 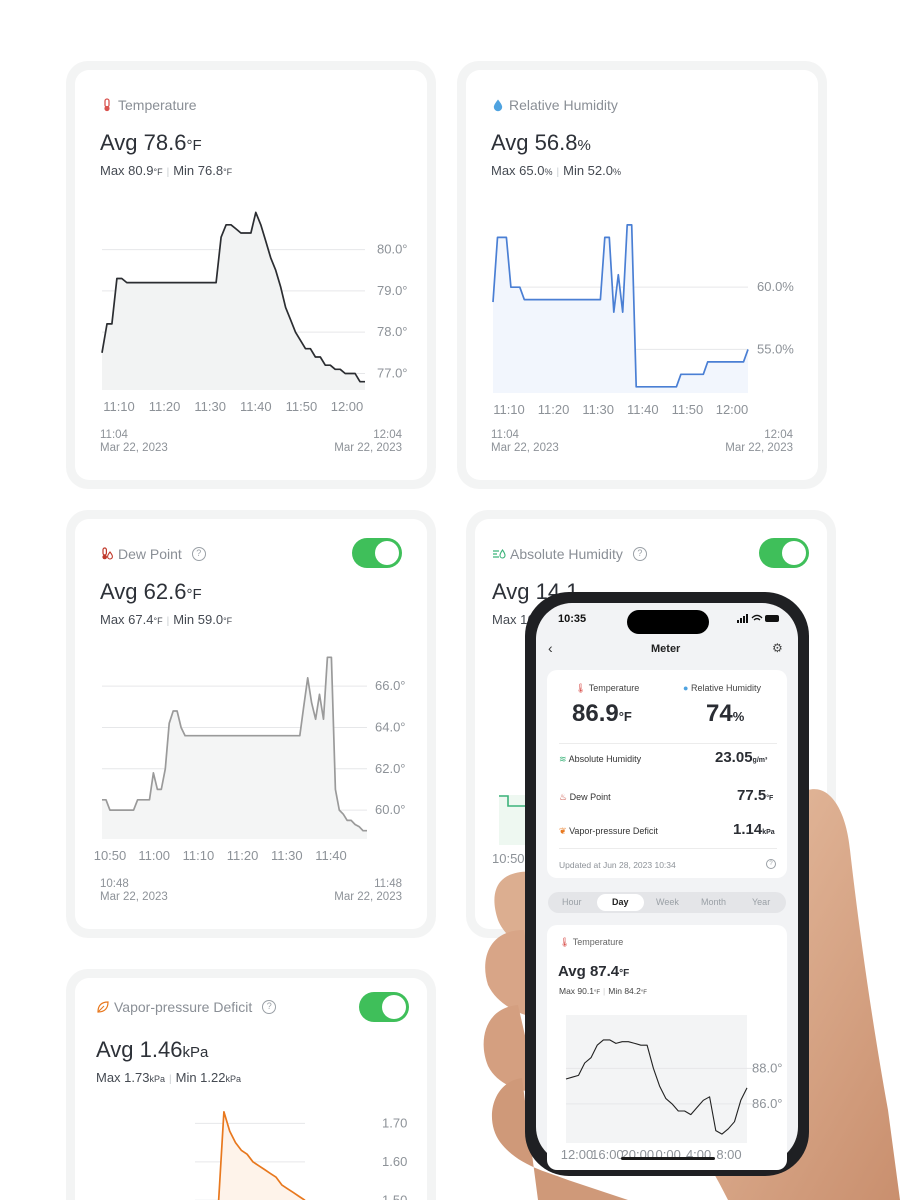 I want to click on vpd-toggle, so click(x=384, y=1007).